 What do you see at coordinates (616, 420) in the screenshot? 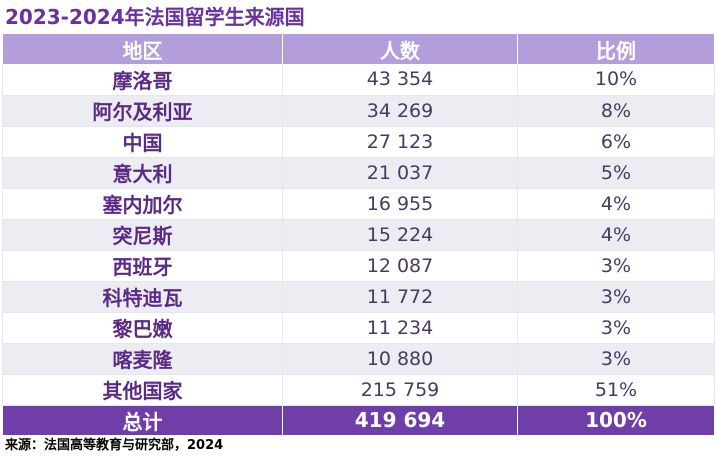
I see `total-ratio: 100%` at bounding box center [616, 420].